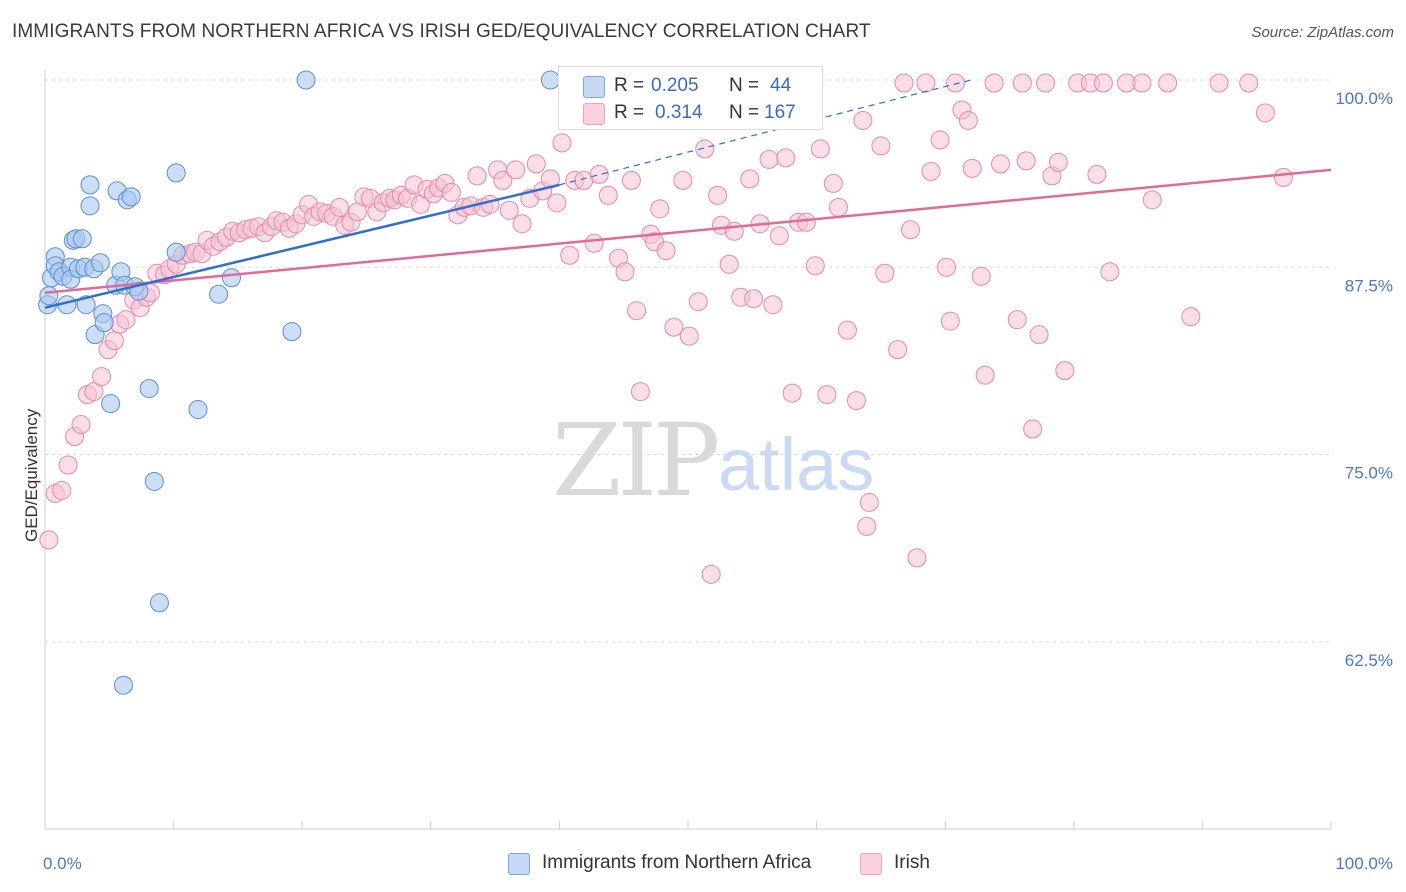  Describe the element at coordinates (302, 246) in the screenshot. I see `northern-africa-trend-line` at that location.